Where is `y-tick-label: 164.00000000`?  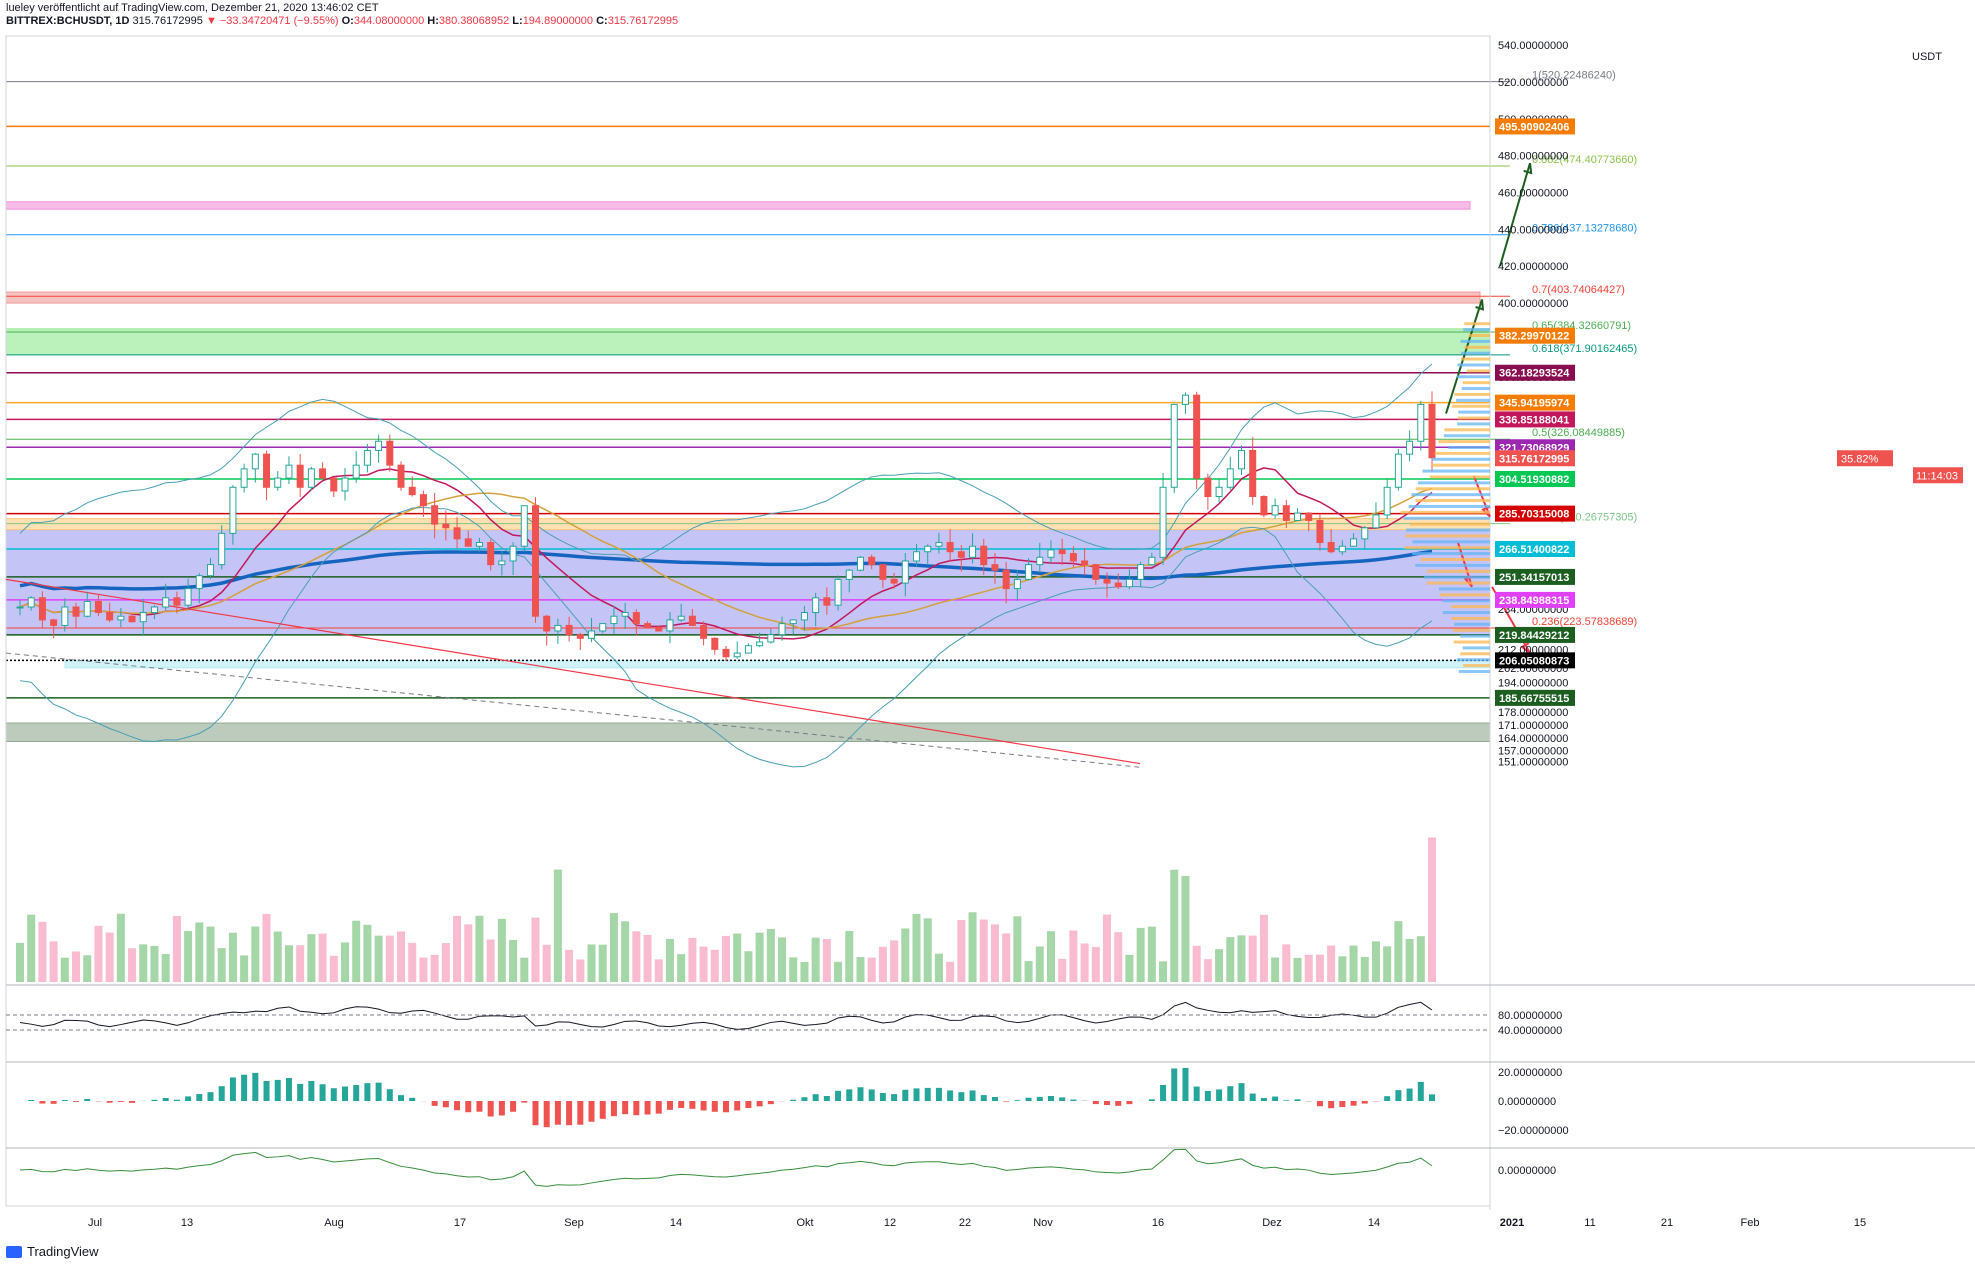
y-tick-label: 164.00000000 is located at coordinates (1533, 739).